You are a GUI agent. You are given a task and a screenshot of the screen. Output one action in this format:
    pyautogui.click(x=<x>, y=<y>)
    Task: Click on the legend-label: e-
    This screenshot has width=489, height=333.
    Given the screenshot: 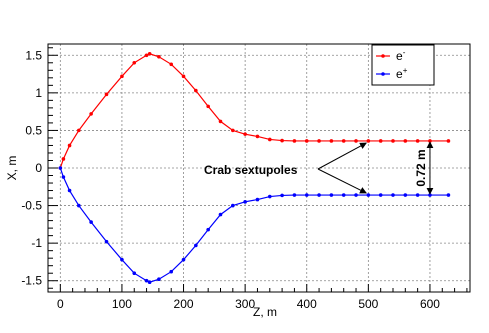 What is the action you would take?
    pyautogui.click(x=401, y=55)
    